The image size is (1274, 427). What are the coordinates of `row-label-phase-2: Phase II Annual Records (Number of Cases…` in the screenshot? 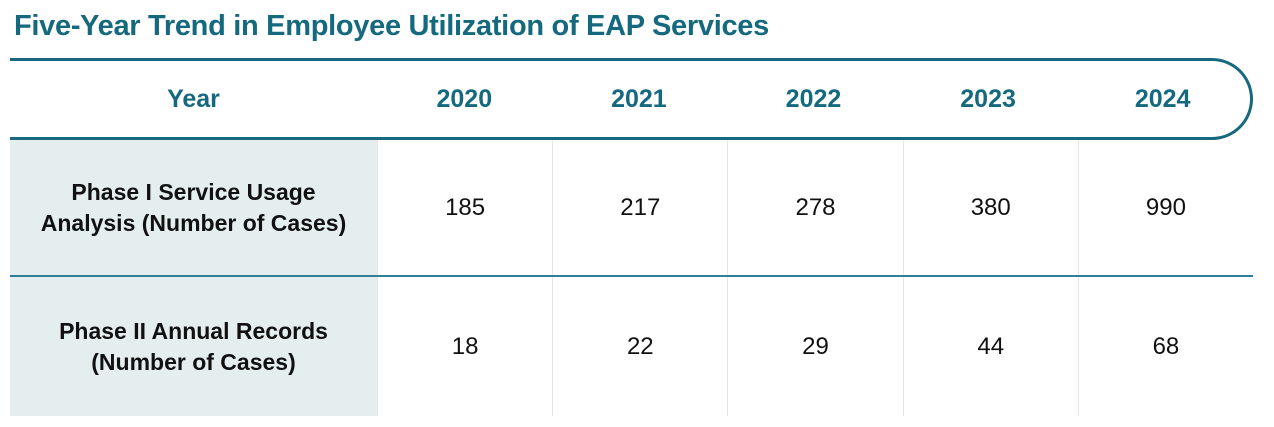 It's located at (193, 346).